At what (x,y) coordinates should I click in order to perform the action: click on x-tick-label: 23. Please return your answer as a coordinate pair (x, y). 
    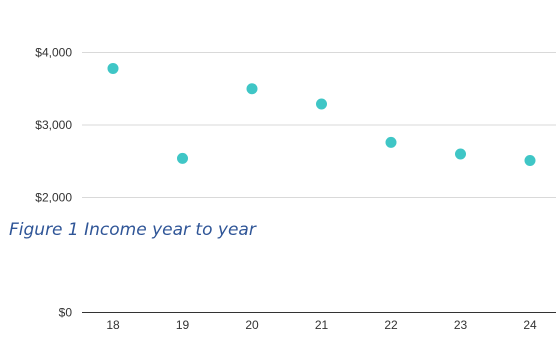
    Looking at the image, I should click on (461, 325).